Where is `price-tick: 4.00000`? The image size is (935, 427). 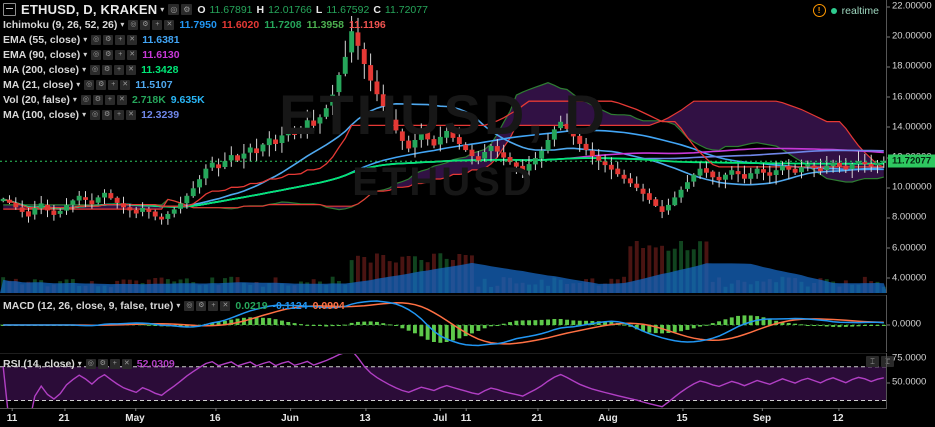 price-tick: 4.00000 is located at coordinates (906, 278).